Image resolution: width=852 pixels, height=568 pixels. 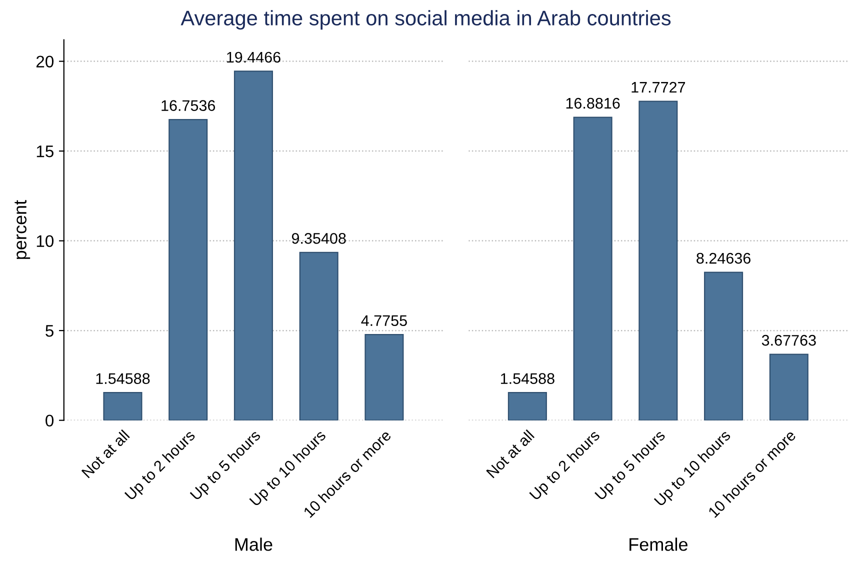 I want to click on y-axis-title: percent, so click(x=22, y=229).